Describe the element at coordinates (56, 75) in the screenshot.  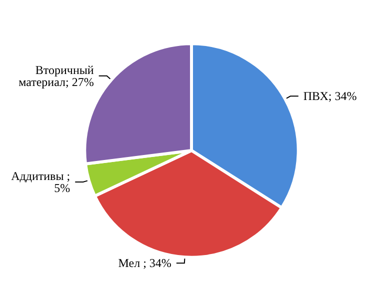
I see `slice-label: Вторичный материал; 27%` at that location.